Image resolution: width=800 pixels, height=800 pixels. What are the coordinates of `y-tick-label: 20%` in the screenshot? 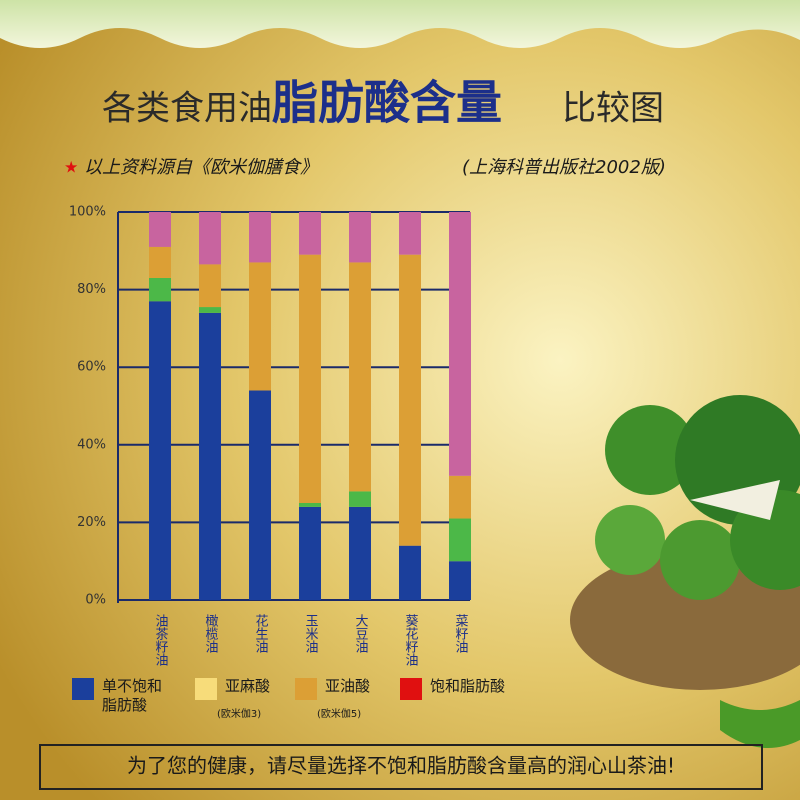 It's located at (91, 522).